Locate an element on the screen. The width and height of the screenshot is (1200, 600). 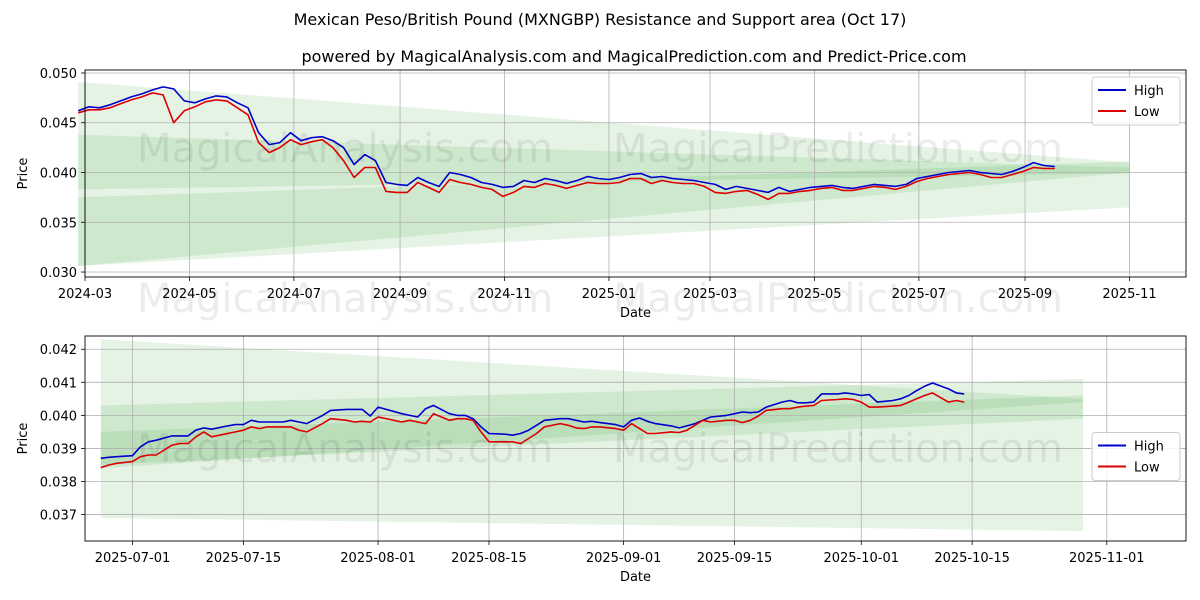
watermark-prediction: MagicalPrediction.com is located at coordinates (838, 149).